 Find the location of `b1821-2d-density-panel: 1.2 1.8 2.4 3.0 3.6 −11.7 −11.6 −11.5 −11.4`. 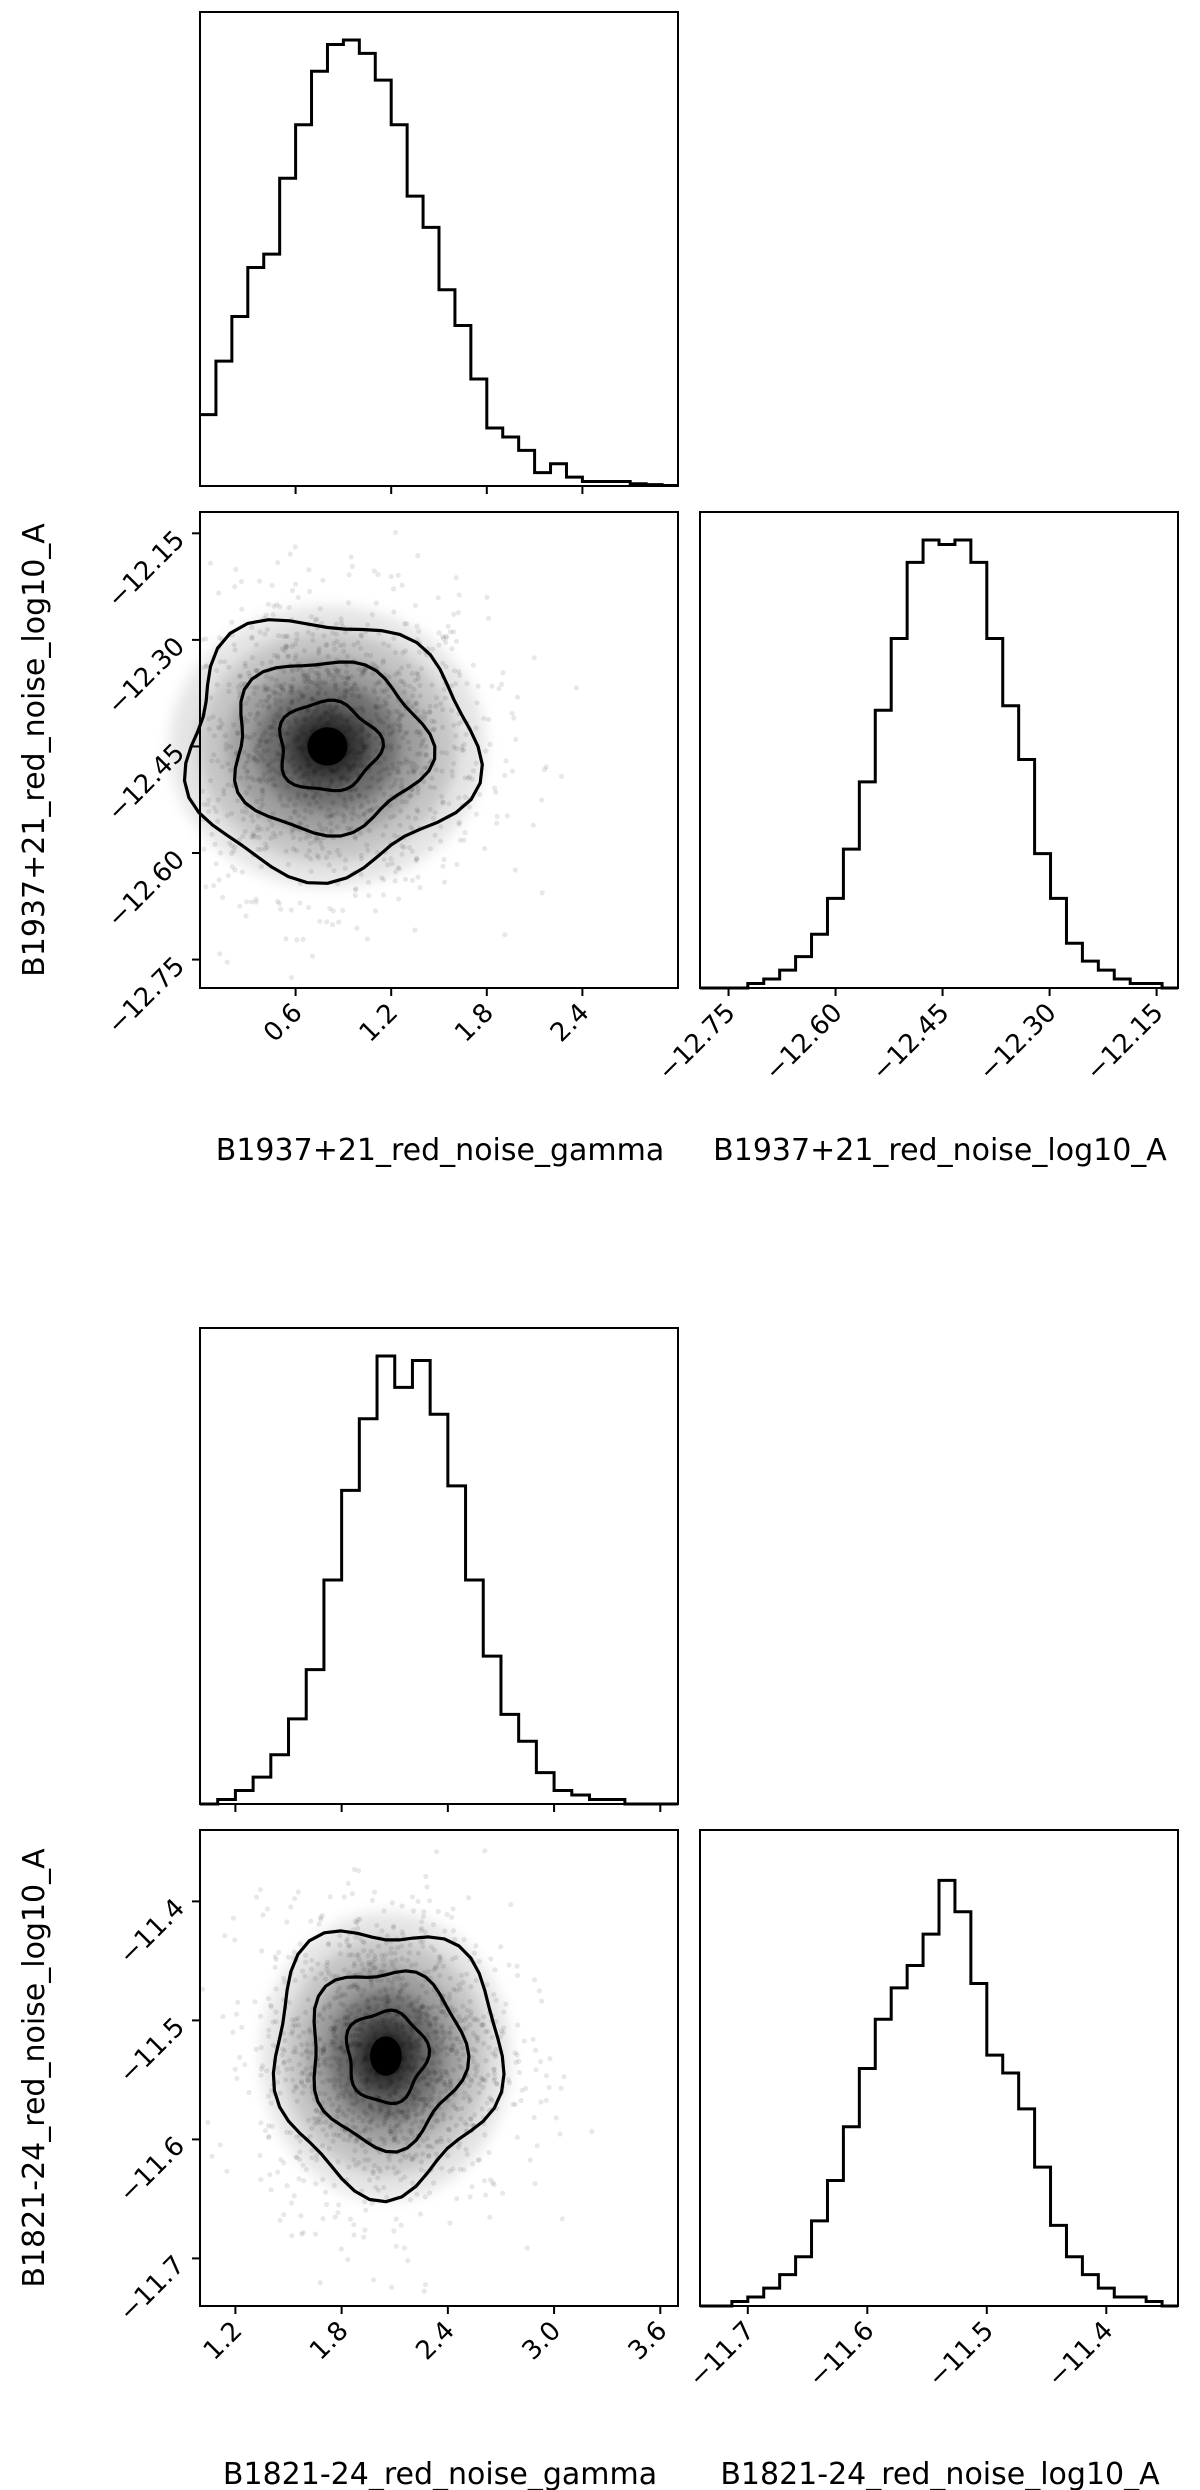

b1821-2d-density-panel: 1.2 1.8 2.4 3.0 3.6 −11.7 −11.6 −11.5 −11.4 is located at coordinates (396, 2097).